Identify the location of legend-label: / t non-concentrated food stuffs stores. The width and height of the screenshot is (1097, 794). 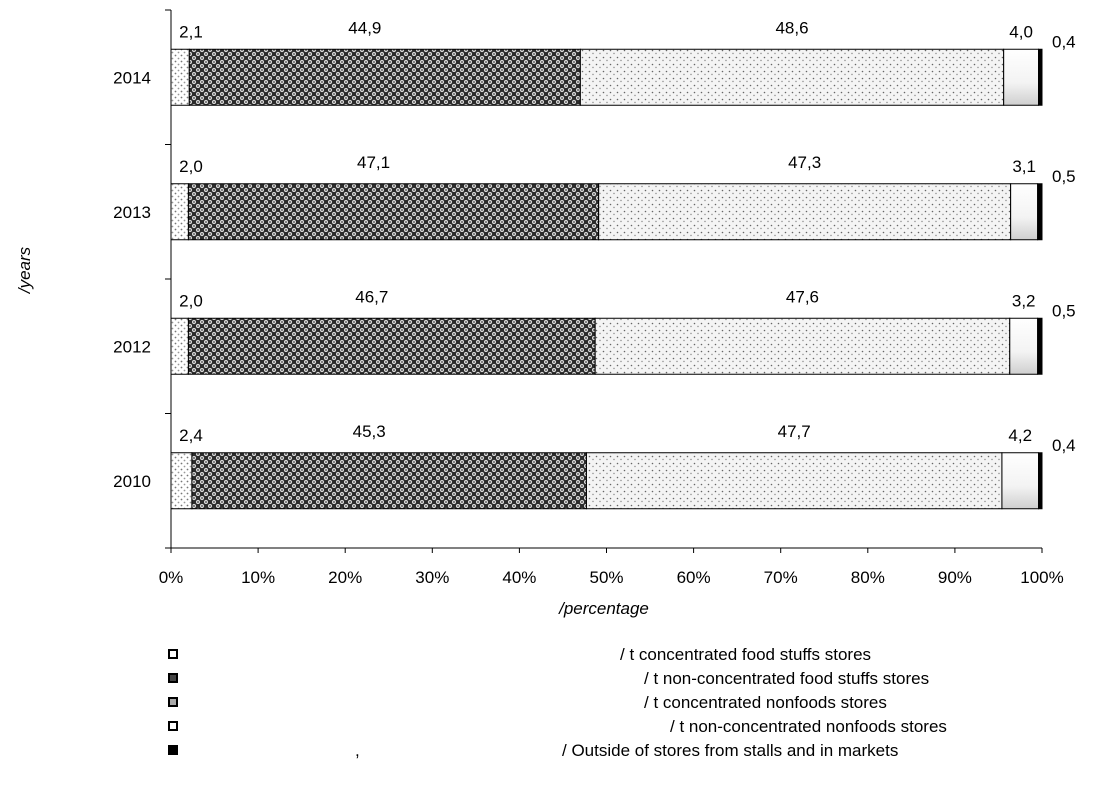
(787, 678).